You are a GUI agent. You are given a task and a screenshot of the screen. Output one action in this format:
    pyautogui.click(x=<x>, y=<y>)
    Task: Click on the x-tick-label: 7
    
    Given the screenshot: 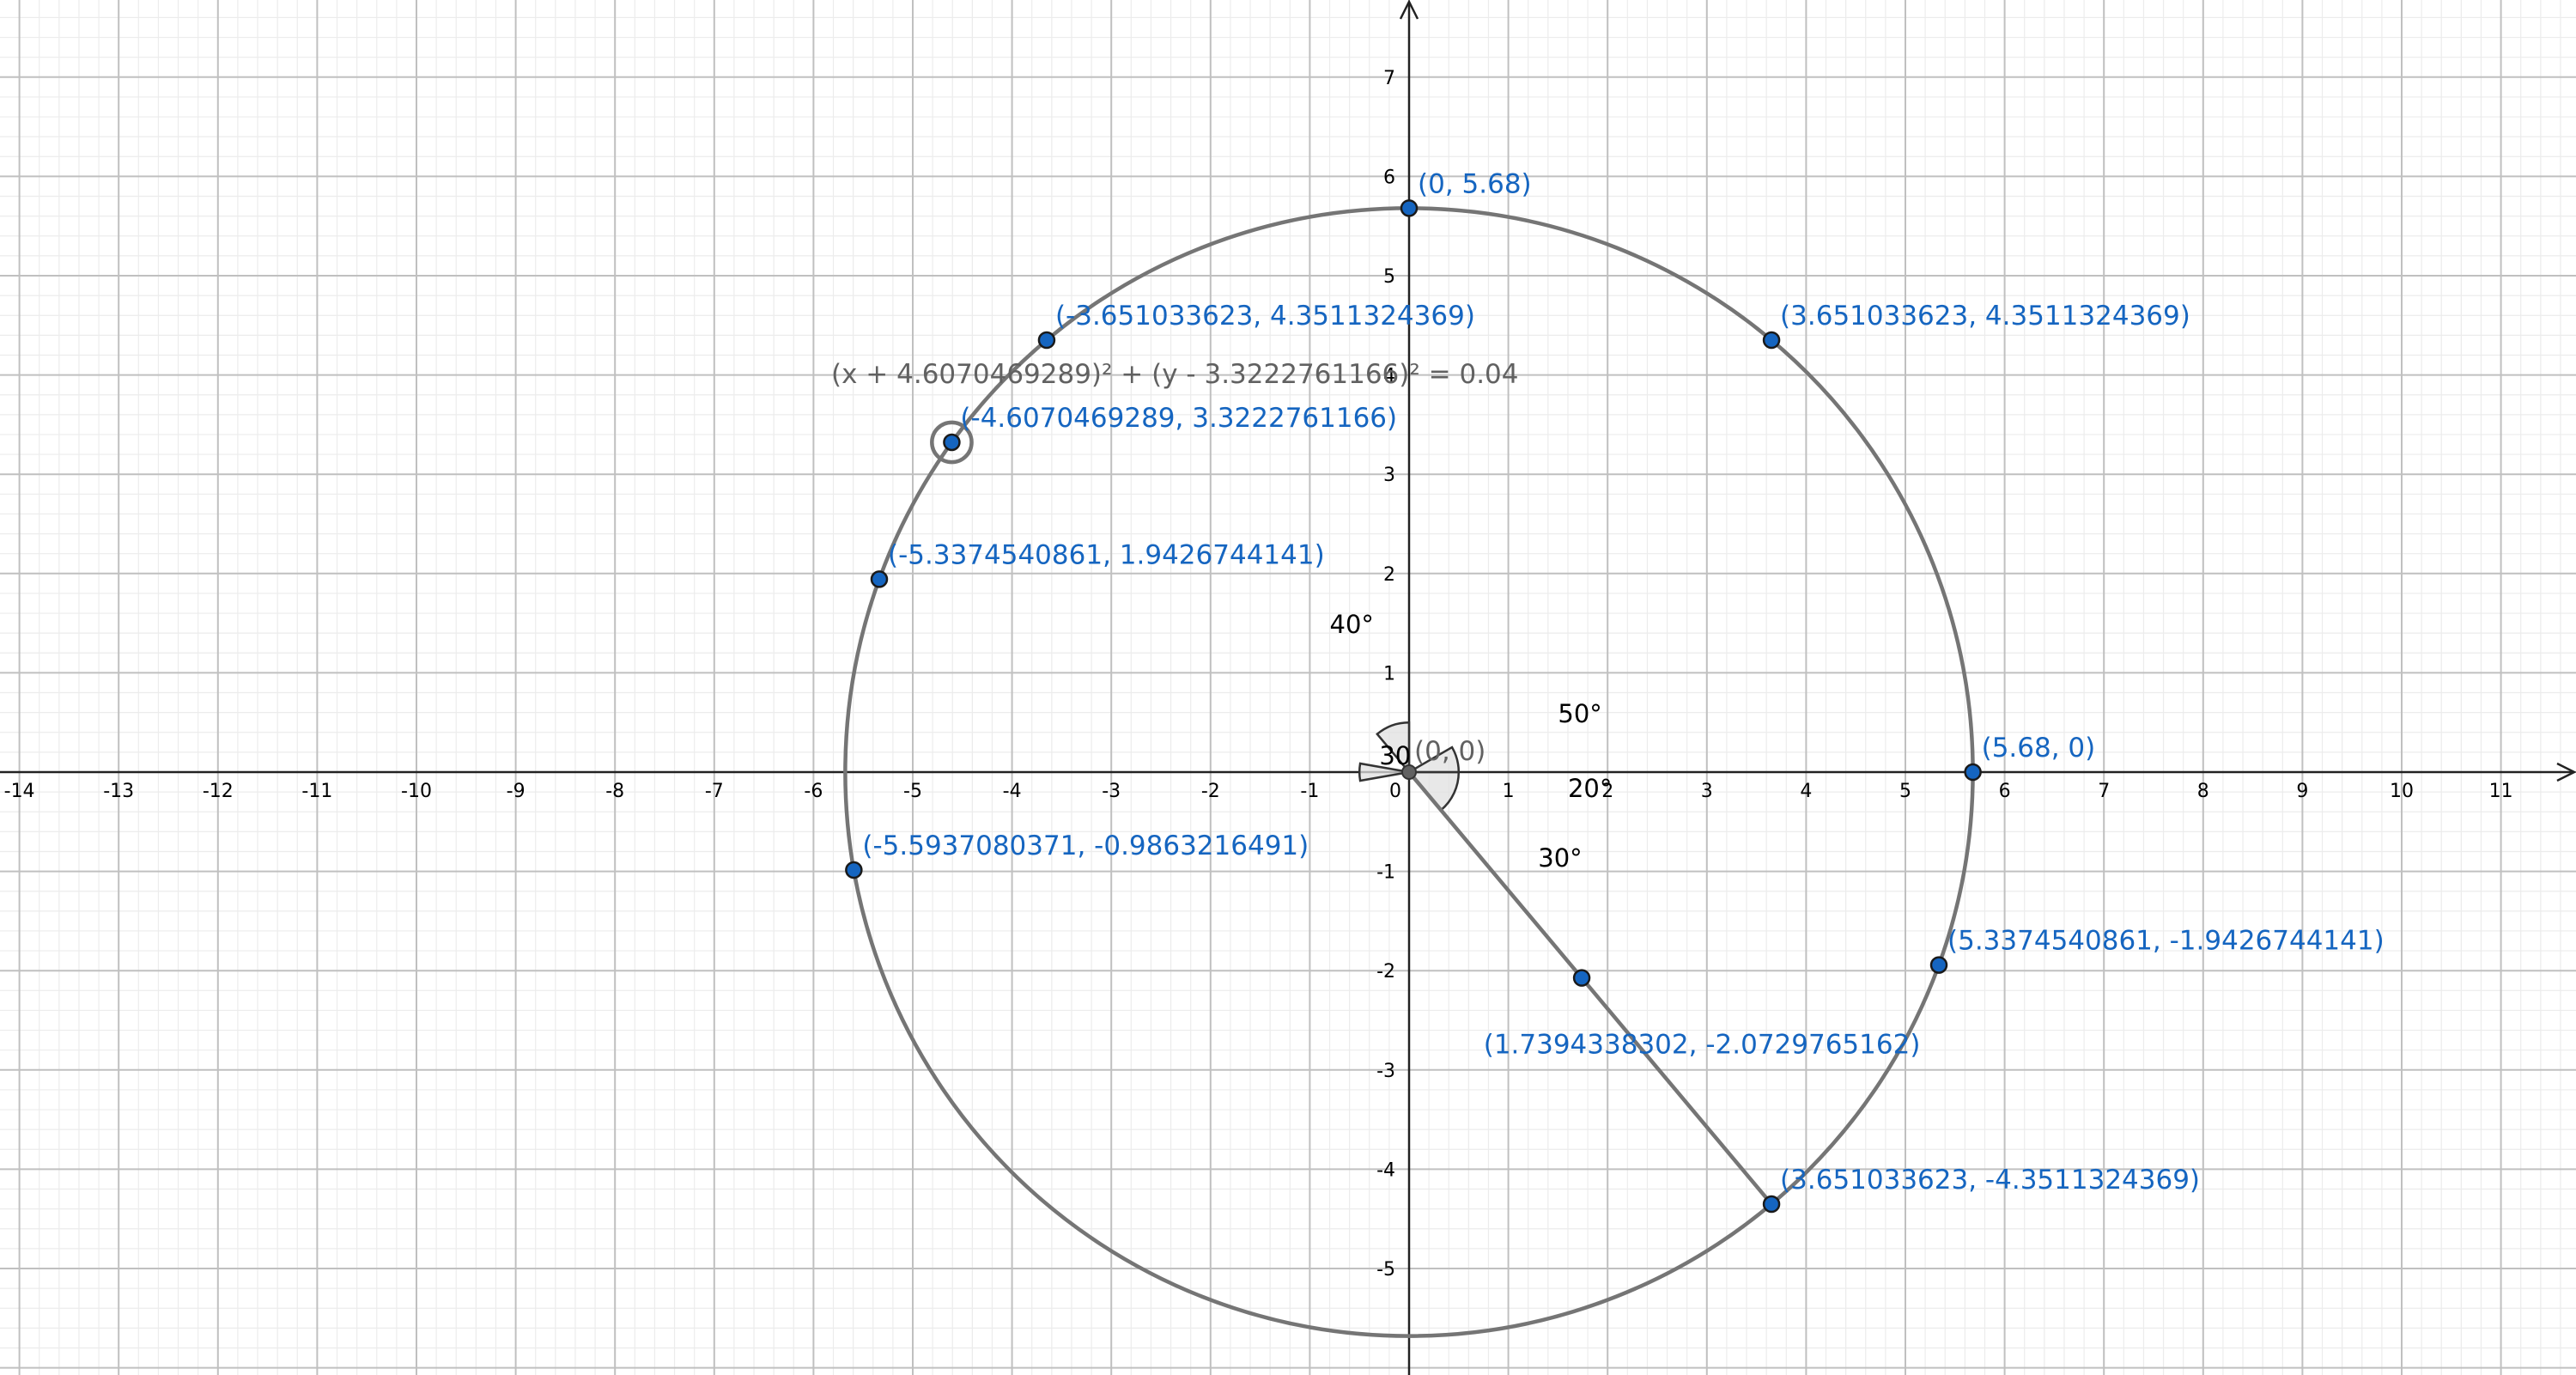 What is the action you would take?
    pyautogui.click(x=2104, y=791)
    